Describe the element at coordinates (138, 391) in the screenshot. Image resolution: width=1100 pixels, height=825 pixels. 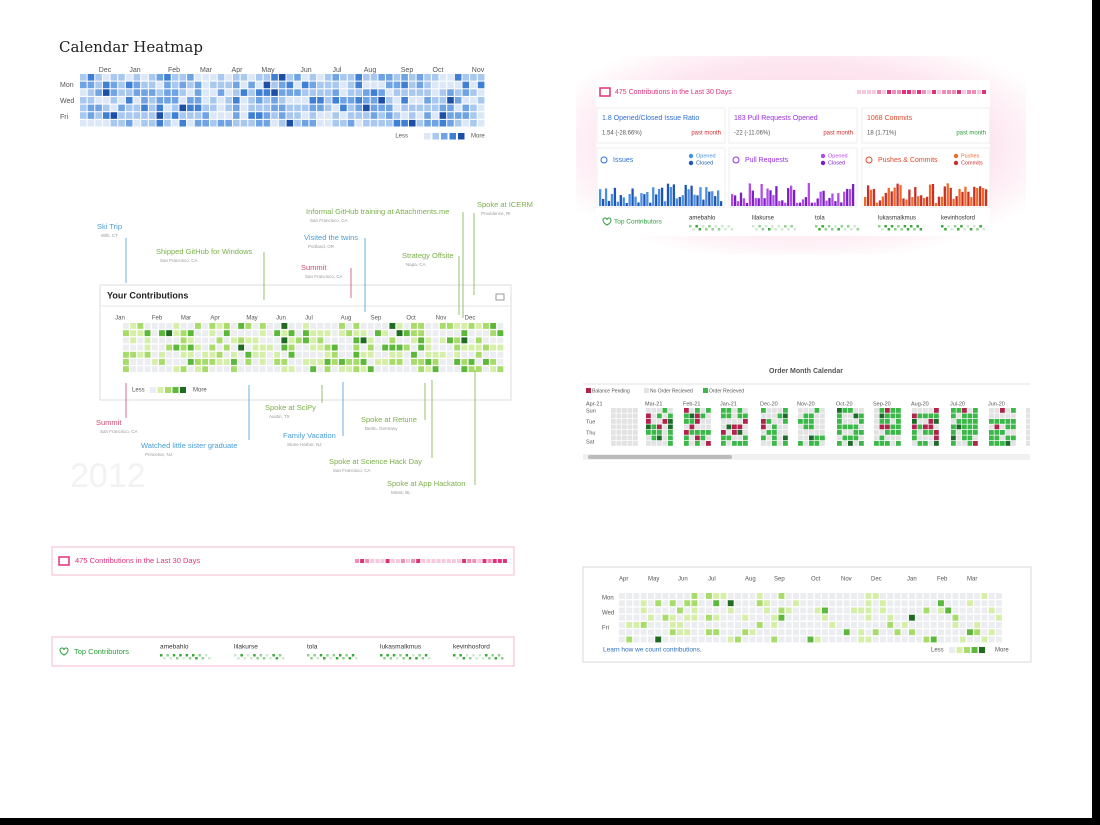
I see `legend-less: Less` at that location.